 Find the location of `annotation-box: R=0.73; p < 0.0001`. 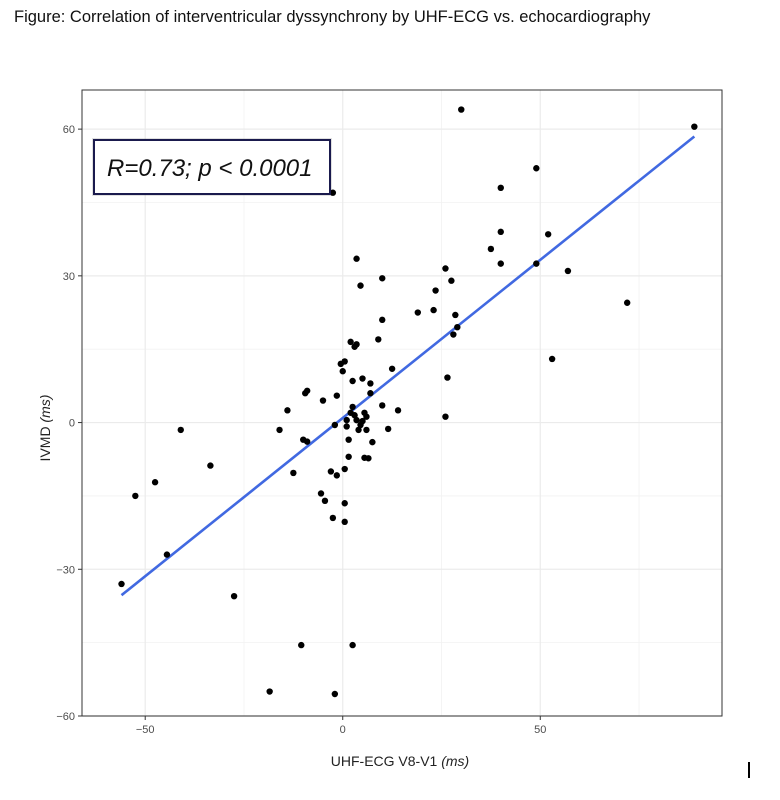

annotation-box: R=0.73; p < 0.0001 is located at coordinates (212, 167).